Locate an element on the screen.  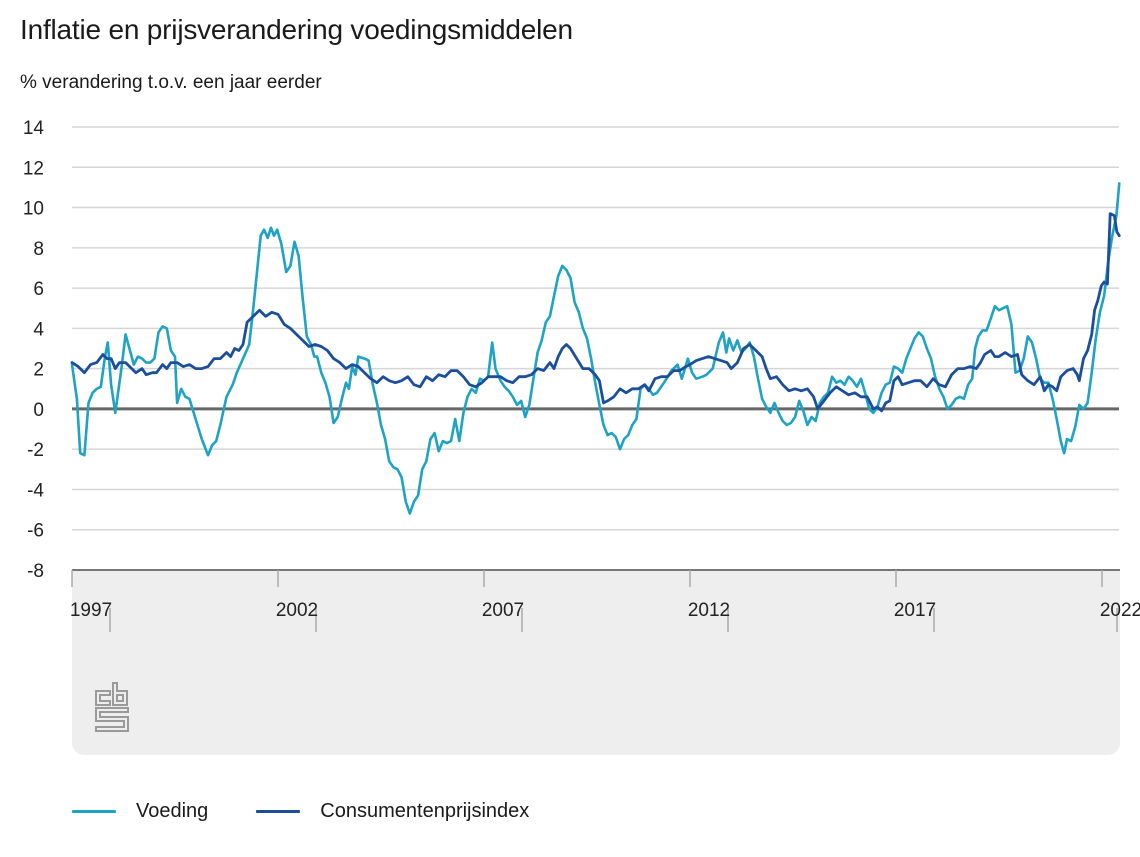
y-tick-label: -8 is located at coordinates (35, 571).